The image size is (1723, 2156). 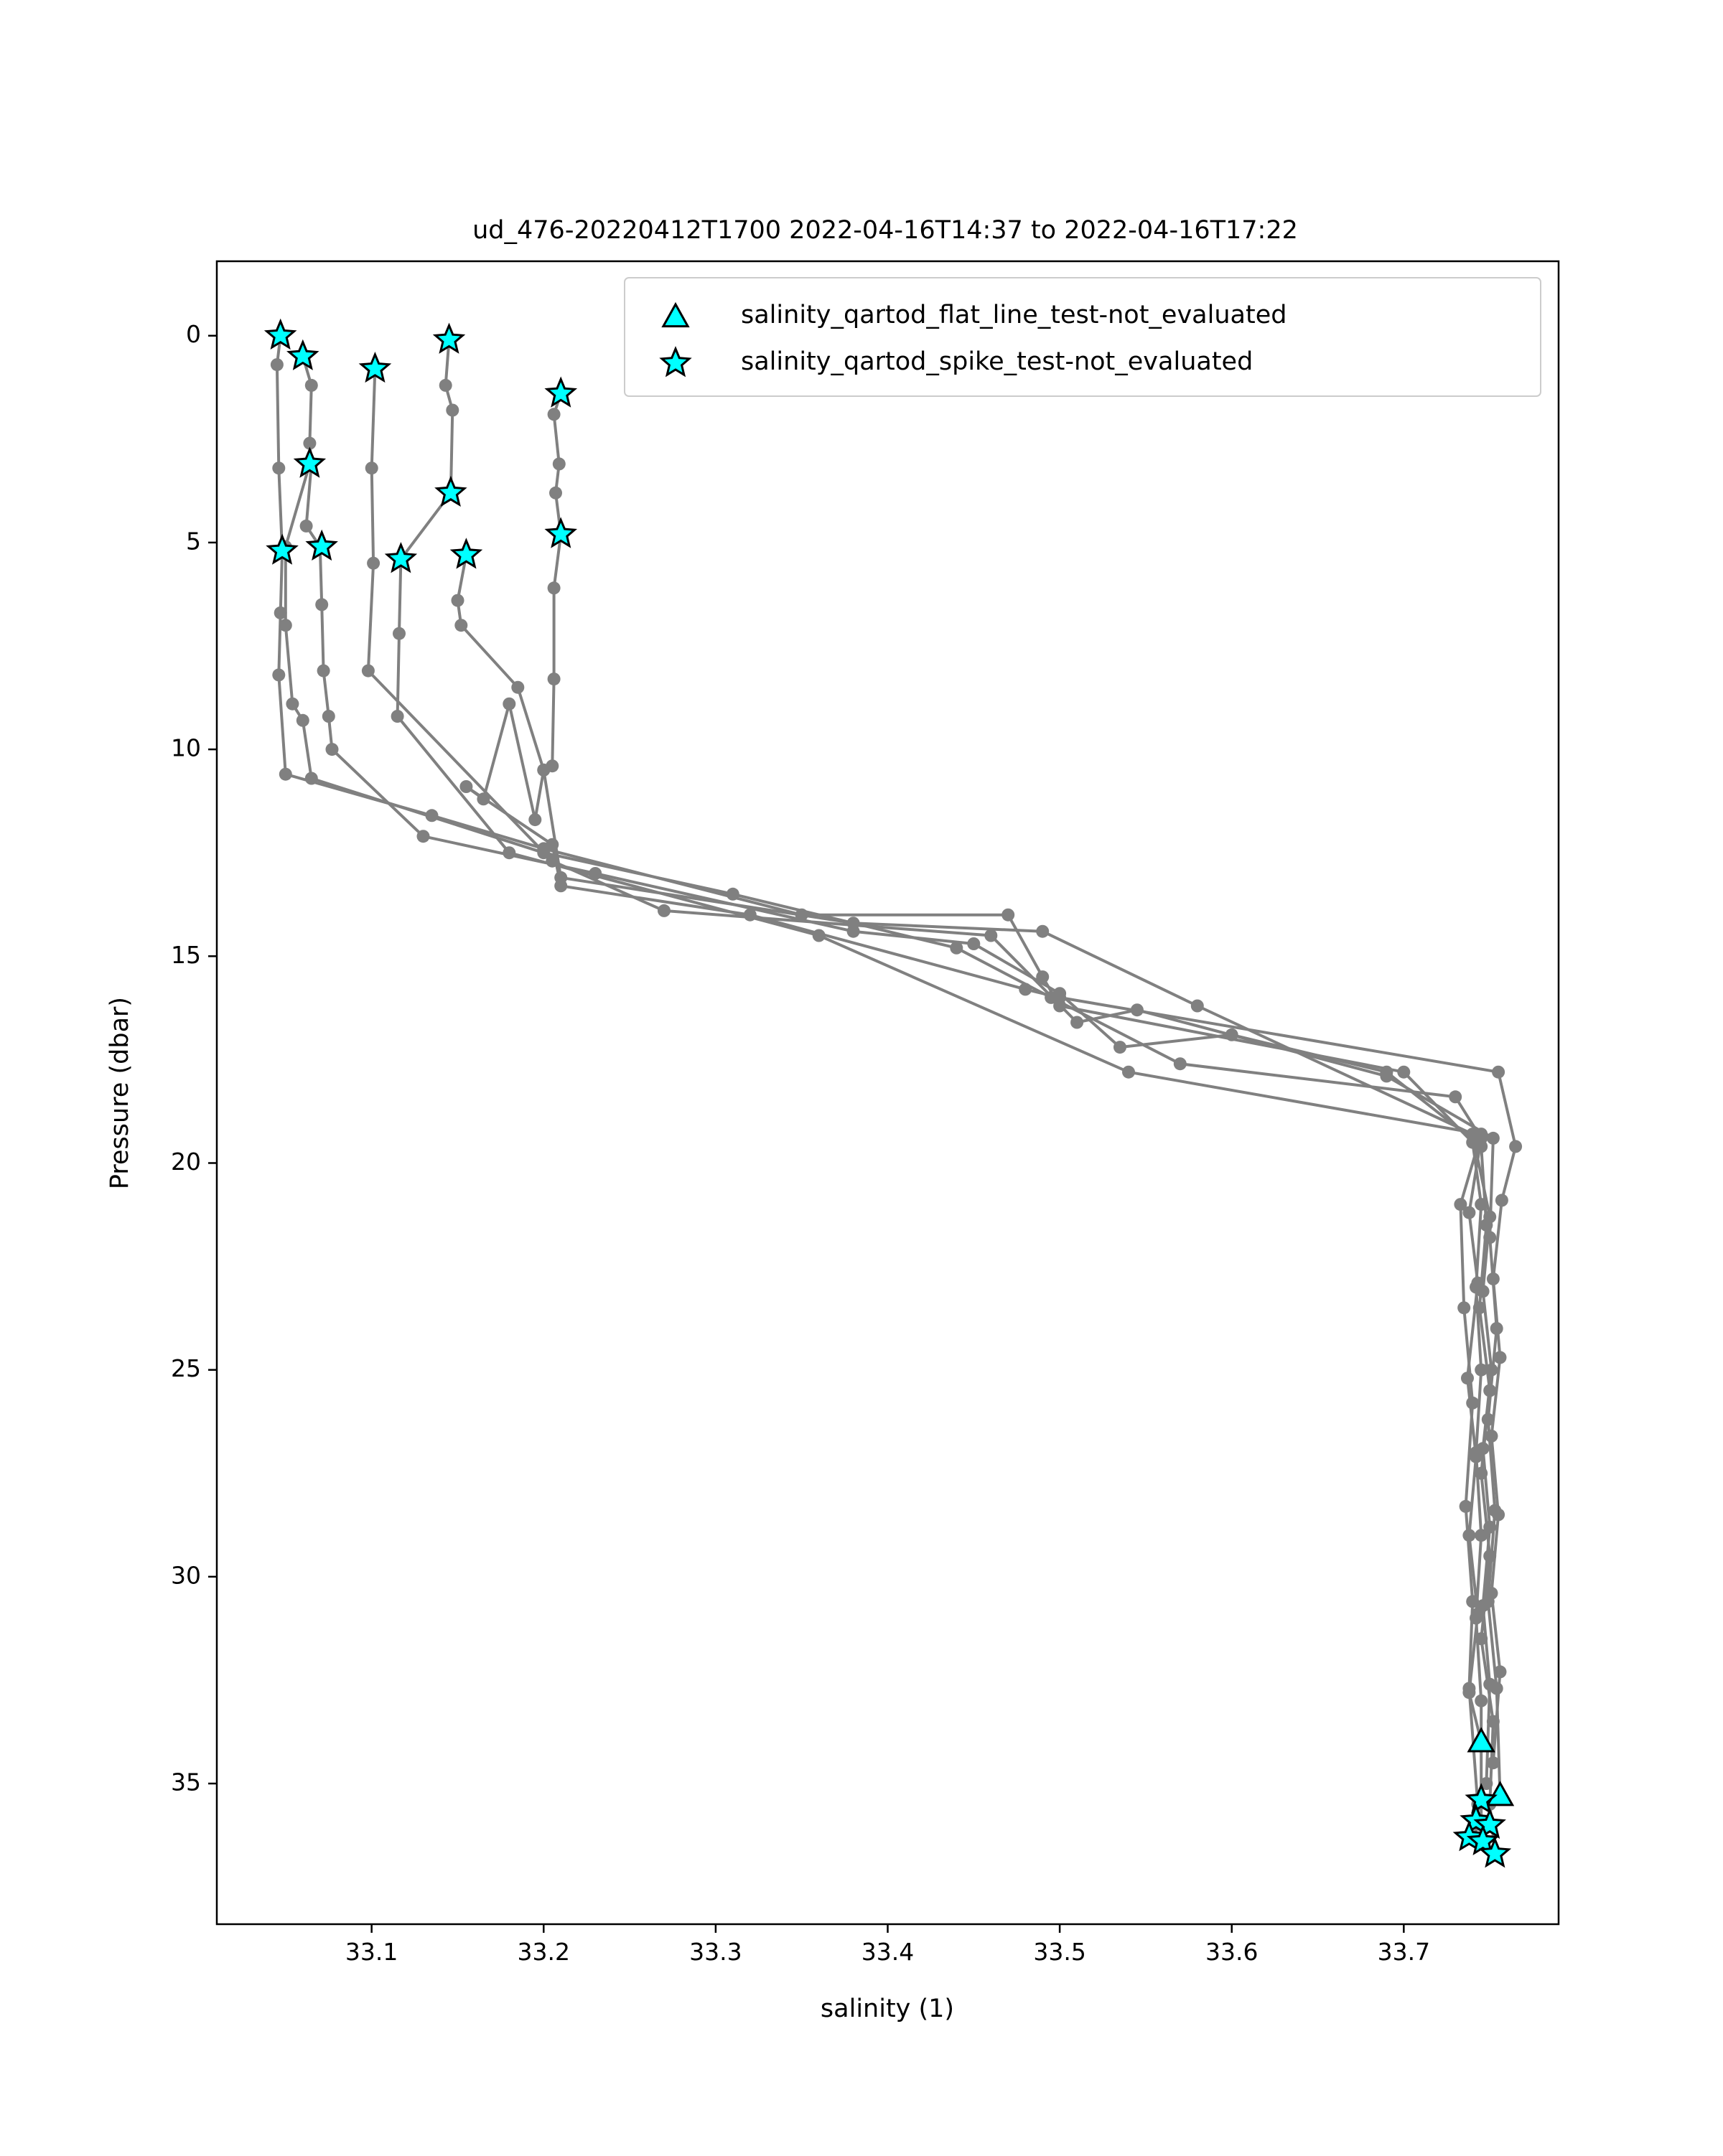 I want to click on y-tick-label: 35, so click(x=186, y=1782).